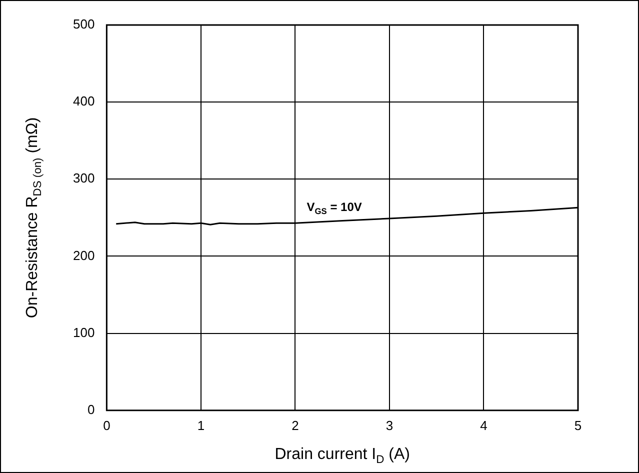  I want to click on y-tick-label: 0, so click(91, 409).